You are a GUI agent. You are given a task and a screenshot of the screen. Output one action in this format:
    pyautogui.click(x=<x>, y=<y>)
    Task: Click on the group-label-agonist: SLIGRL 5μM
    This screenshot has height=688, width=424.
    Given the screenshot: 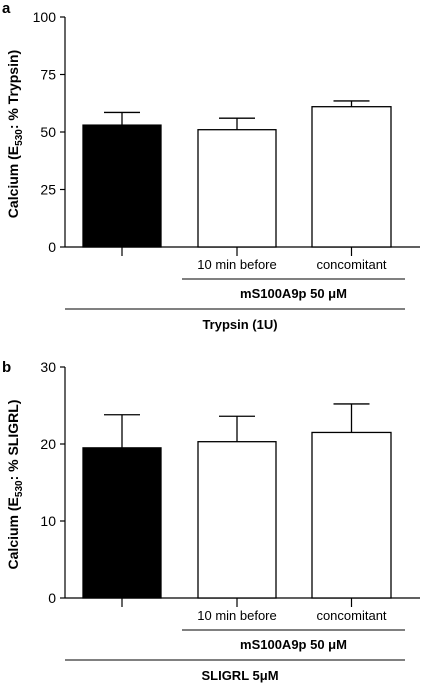 What is the action you would take?
    pyautogui.click(x=239, y=675)
    